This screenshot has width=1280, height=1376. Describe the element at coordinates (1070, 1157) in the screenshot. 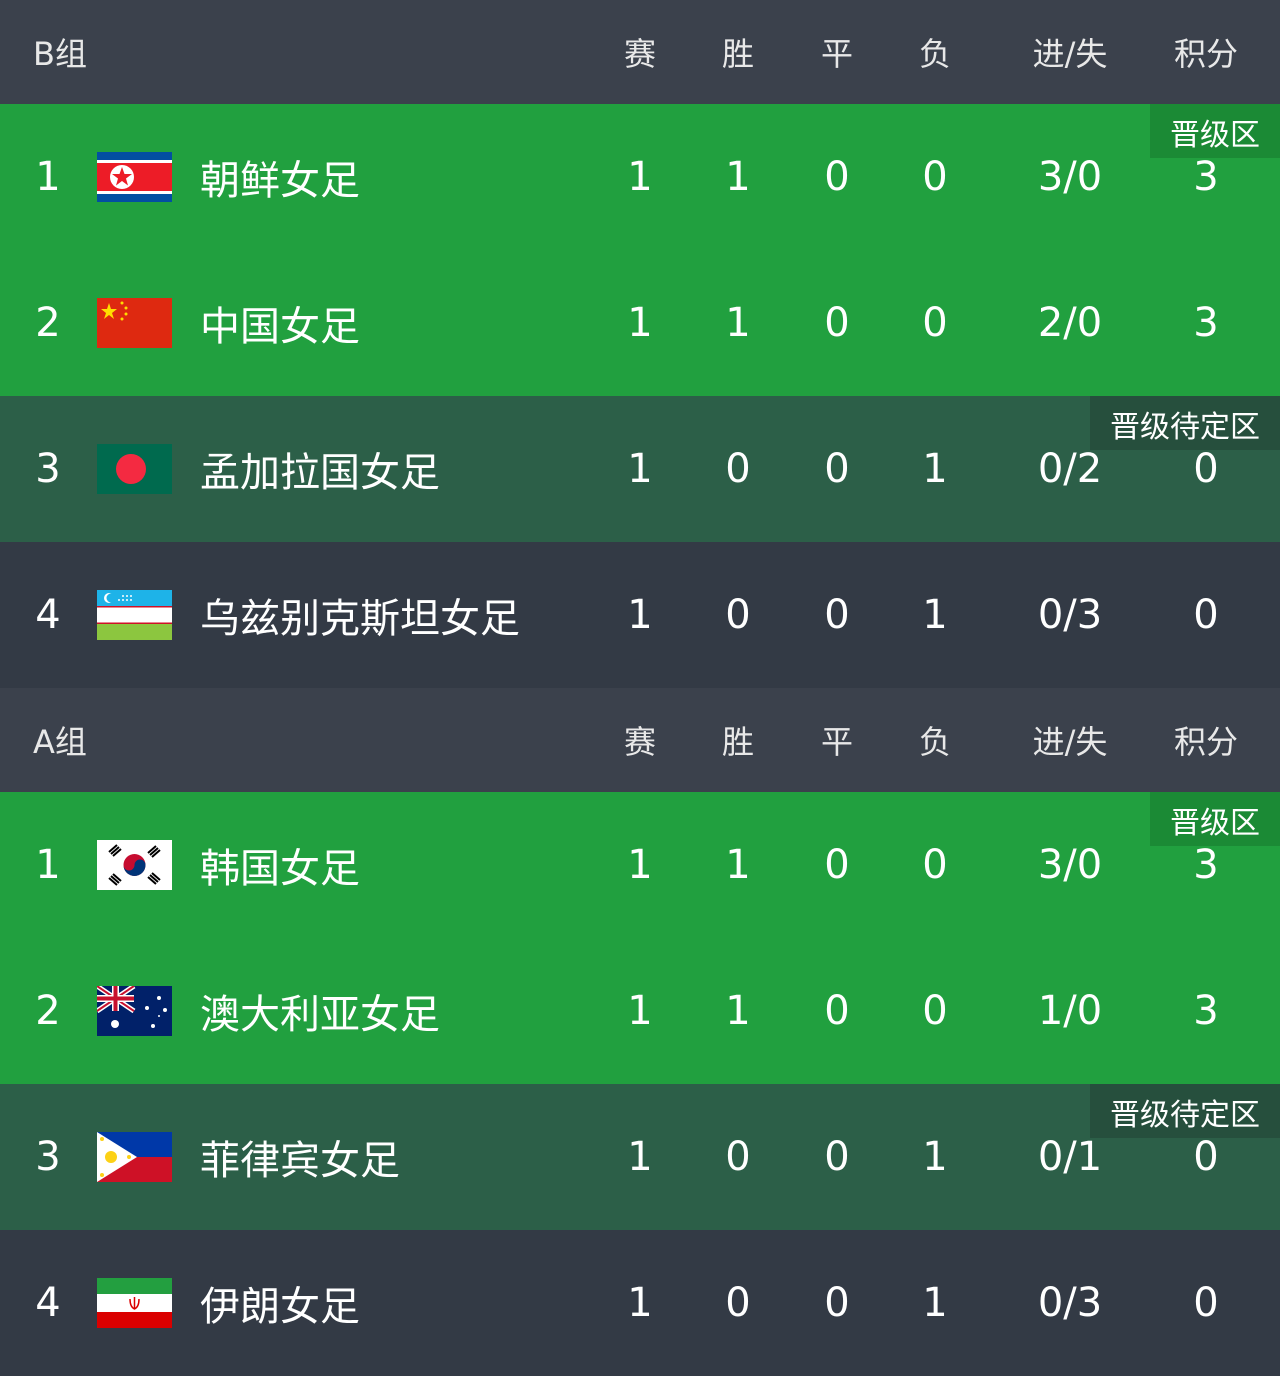

I see `stat-gf-ga: 0/1` at that location.